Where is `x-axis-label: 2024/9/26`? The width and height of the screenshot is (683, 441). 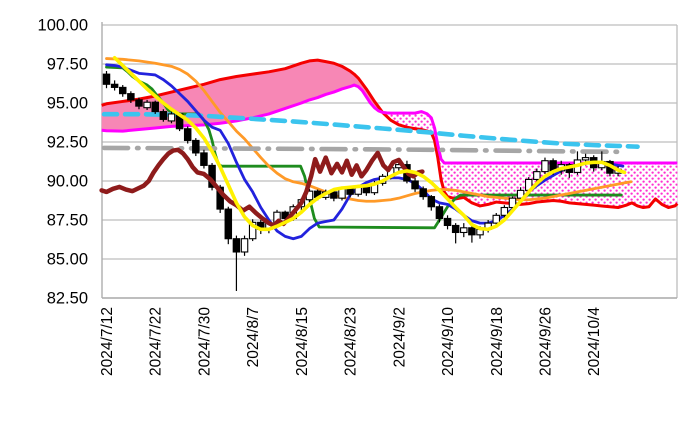 x-axis-label: 2024/9/26 is located at coordinates (545, 341).